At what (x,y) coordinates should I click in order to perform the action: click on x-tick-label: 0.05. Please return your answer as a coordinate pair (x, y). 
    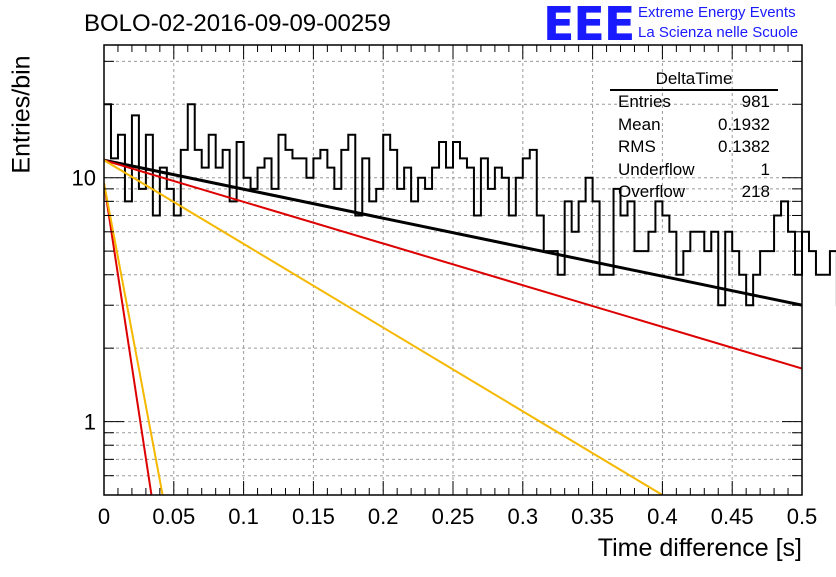
    Looking at the image, I should click on (173, 516).